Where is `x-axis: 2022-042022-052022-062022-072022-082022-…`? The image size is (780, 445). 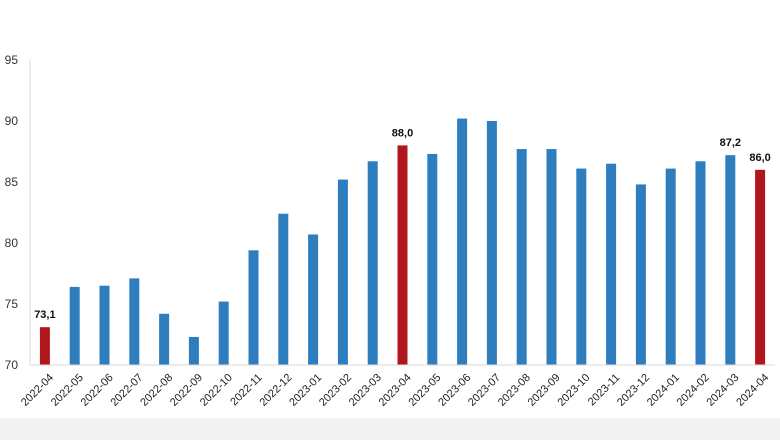
x-axis: 2022-042022-052022-062022-072022-082022-… is located at coordinates (397, 386).